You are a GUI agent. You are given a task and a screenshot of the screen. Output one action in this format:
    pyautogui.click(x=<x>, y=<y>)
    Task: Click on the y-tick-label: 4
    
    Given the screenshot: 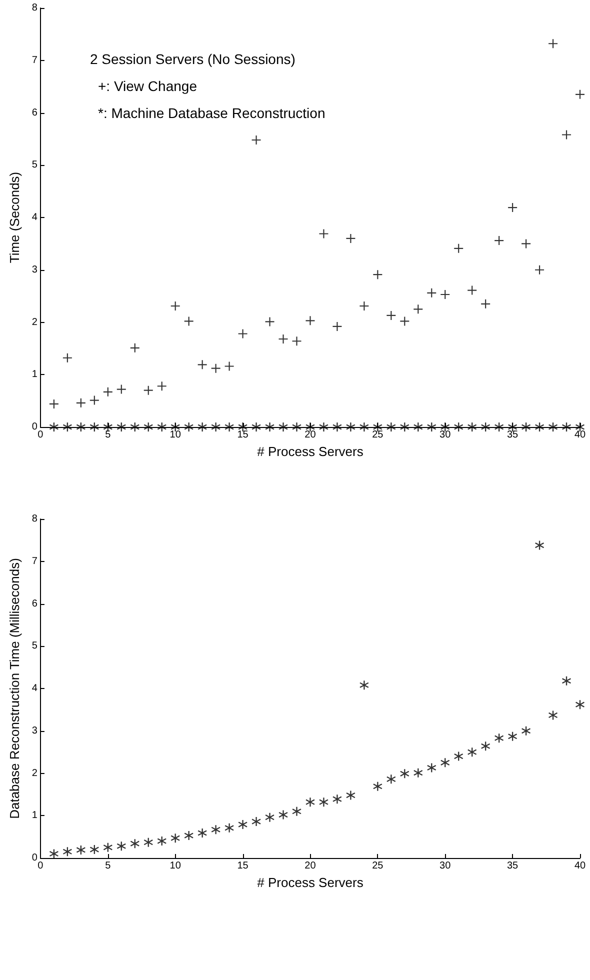 What is the action you would take?
    pyautogui.click(x=35, y=217)
    